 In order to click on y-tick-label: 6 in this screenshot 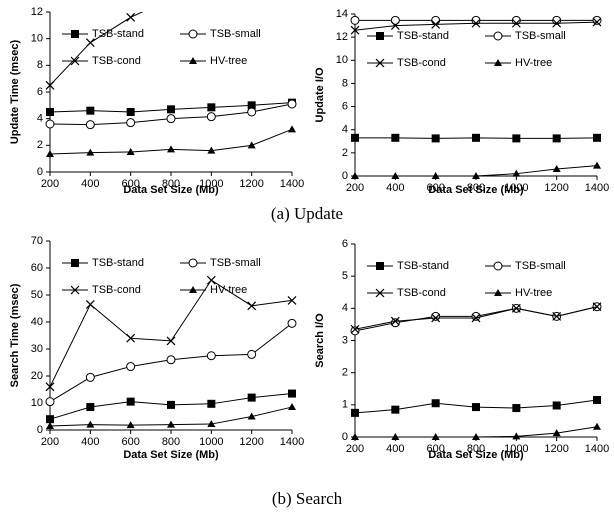, I will do `click(345, 244)`.